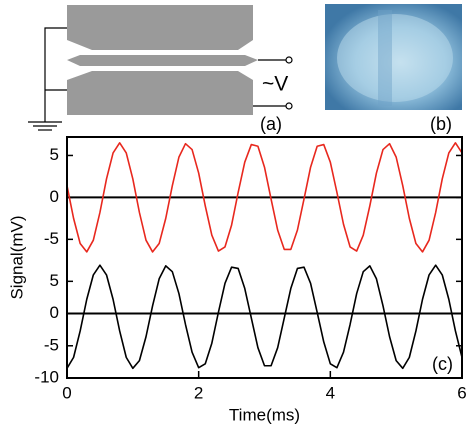 The width and height of the screenshot is (468, 433). I want to click on photo-sample, so click(395, 58).